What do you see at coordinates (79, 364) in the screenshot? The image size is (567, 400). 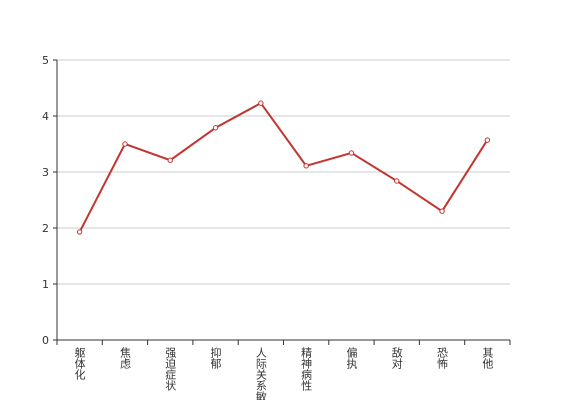 I see `x-tick-label: 躯体化` at bounding box center [79, 364].